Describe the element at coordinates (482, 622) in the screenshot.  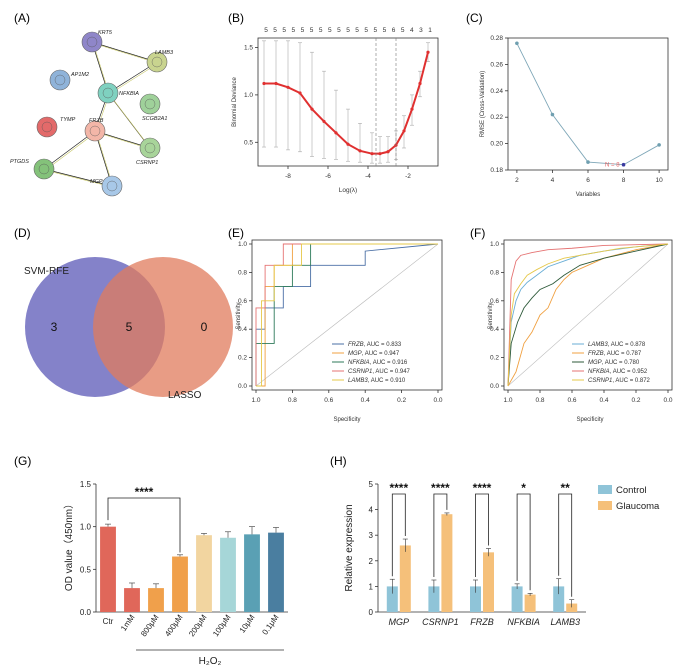
I see `h-category-label: FRZB` at that location.